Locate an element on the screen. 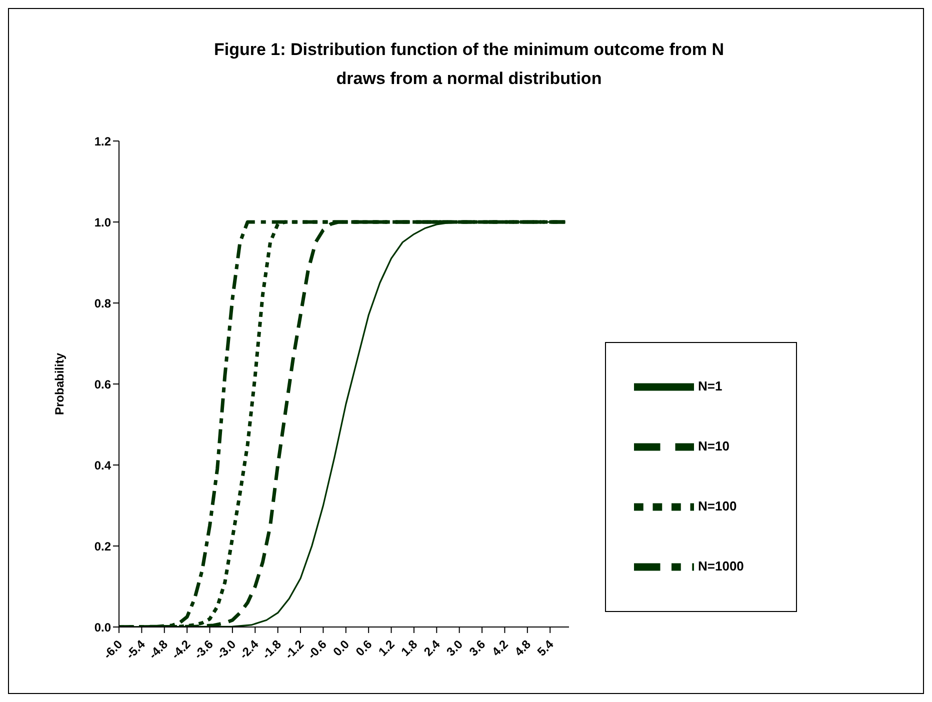  x-tick-label: -1.8 is located at coordinates (271, 649).